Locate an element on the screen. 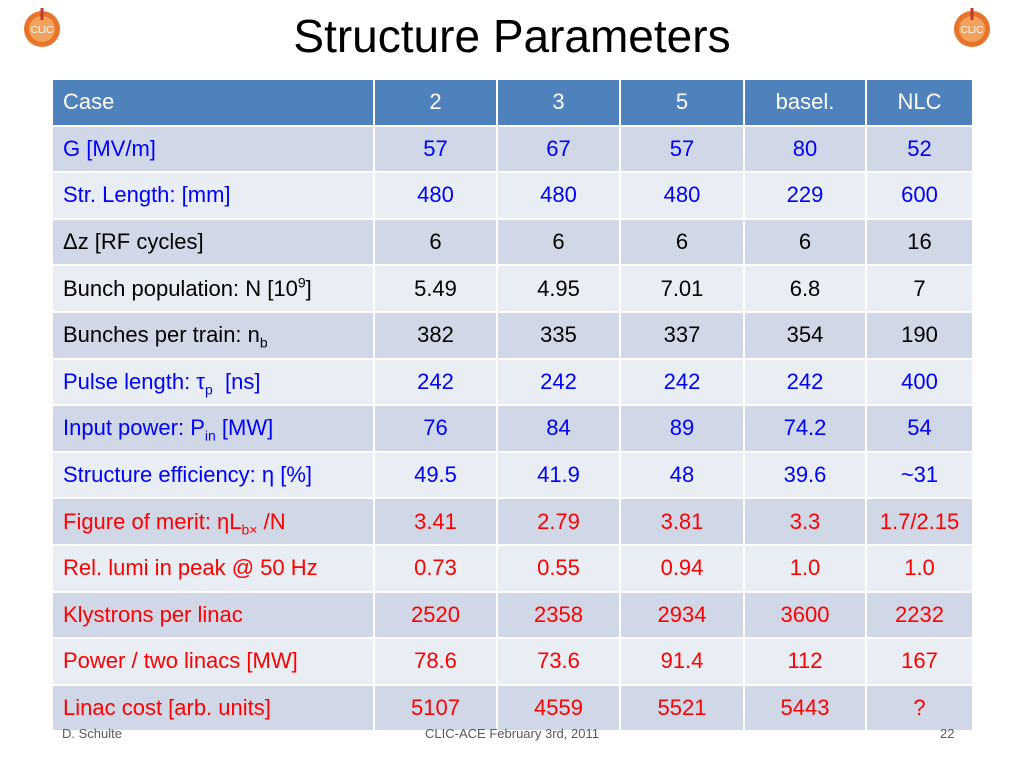 The image size is (1024, 768). row-label: G [MV/m] is located at coordinates (213, 149).